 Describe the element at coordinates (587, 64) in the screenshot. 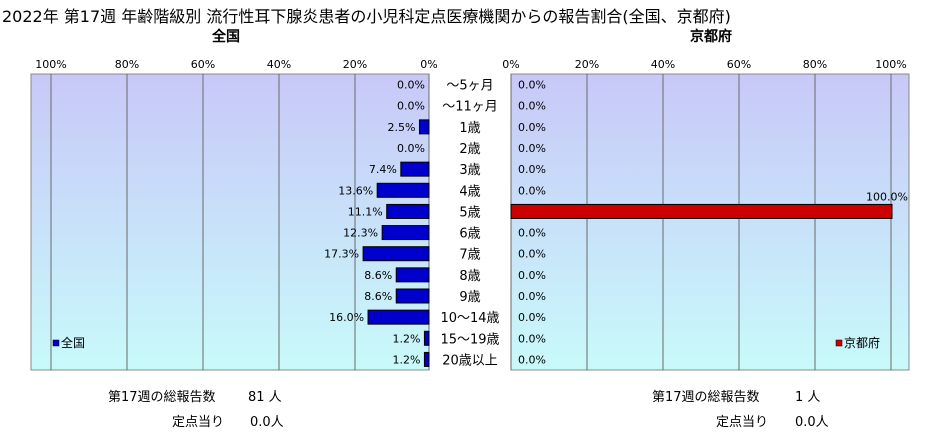

I see `right-tick-label: 20%` at that location.